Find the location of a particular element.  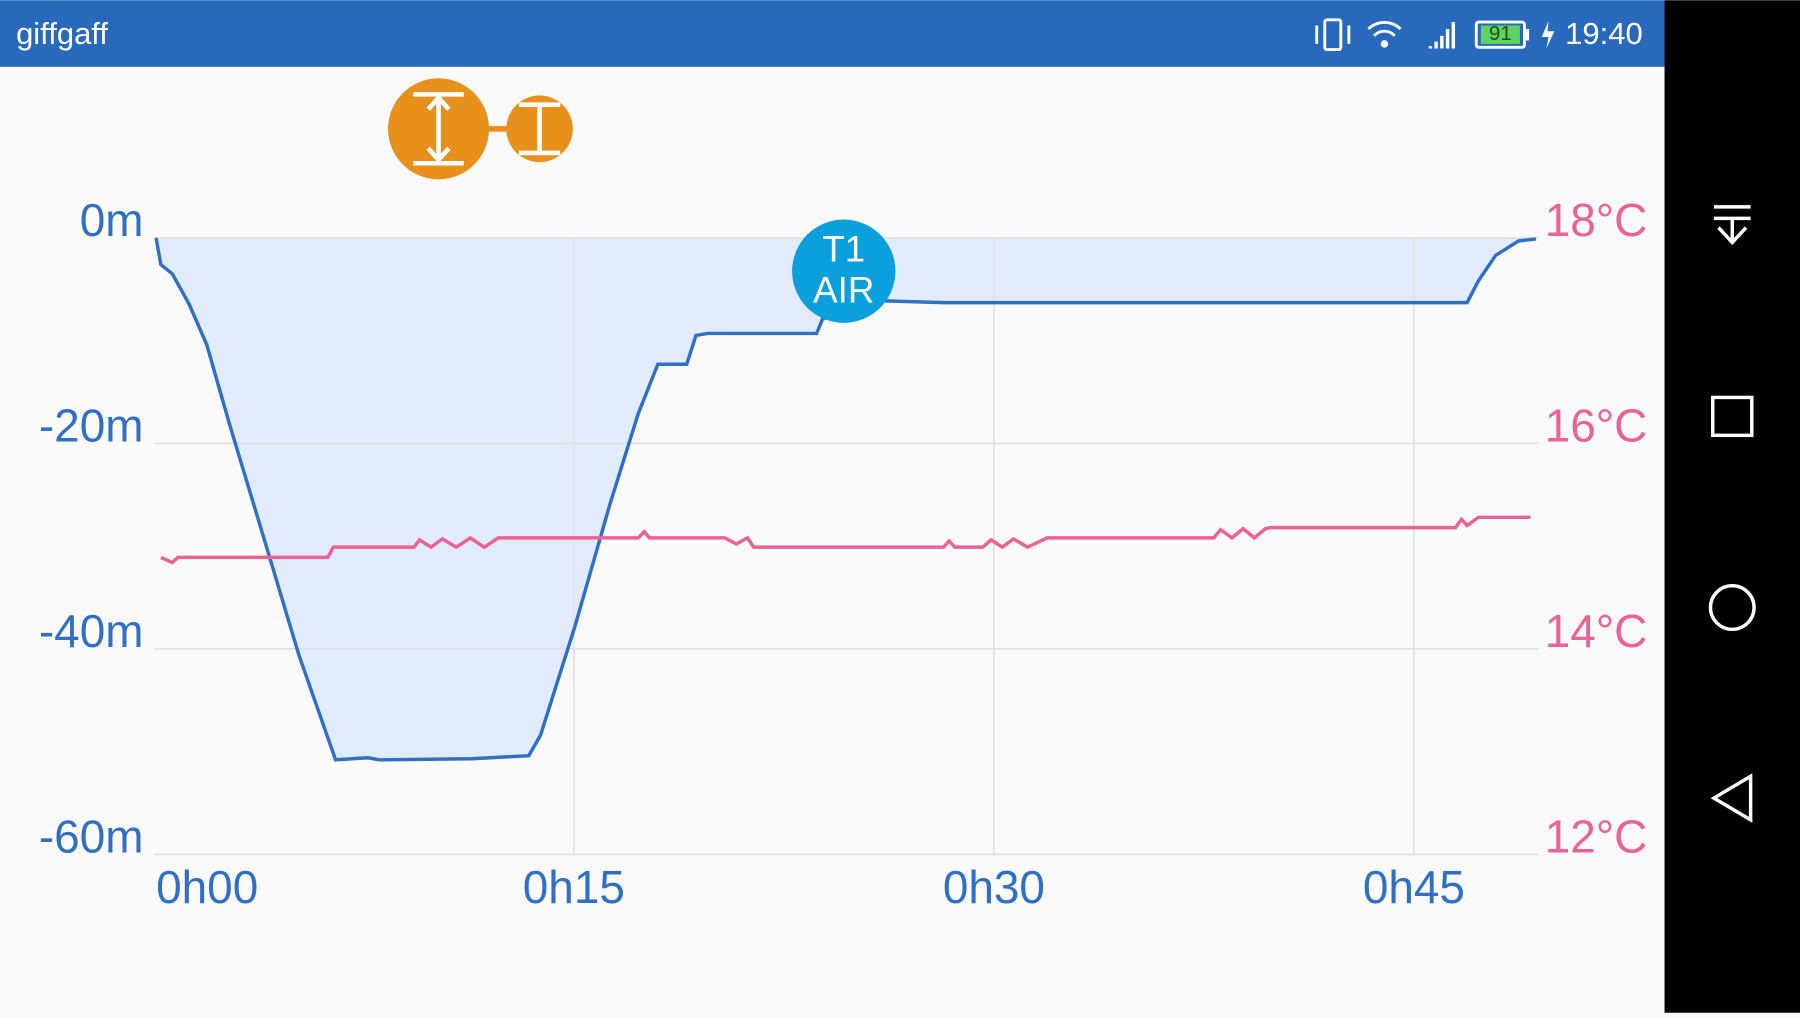

status-bar is located at coordinates (832, 33).